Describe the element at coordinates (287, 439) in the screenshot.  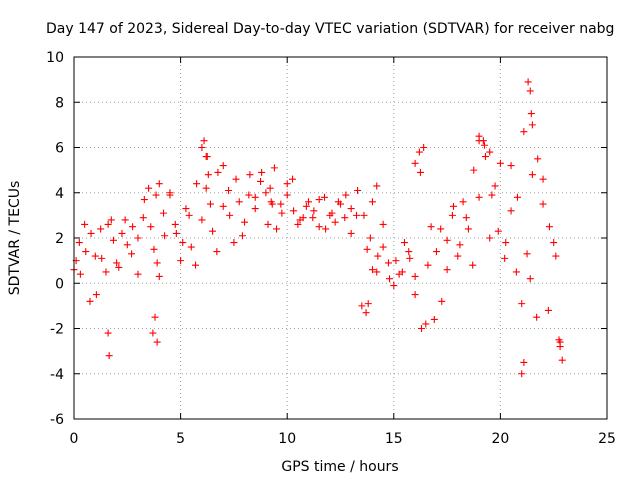
I see `x-tick-label: 10` at that location.